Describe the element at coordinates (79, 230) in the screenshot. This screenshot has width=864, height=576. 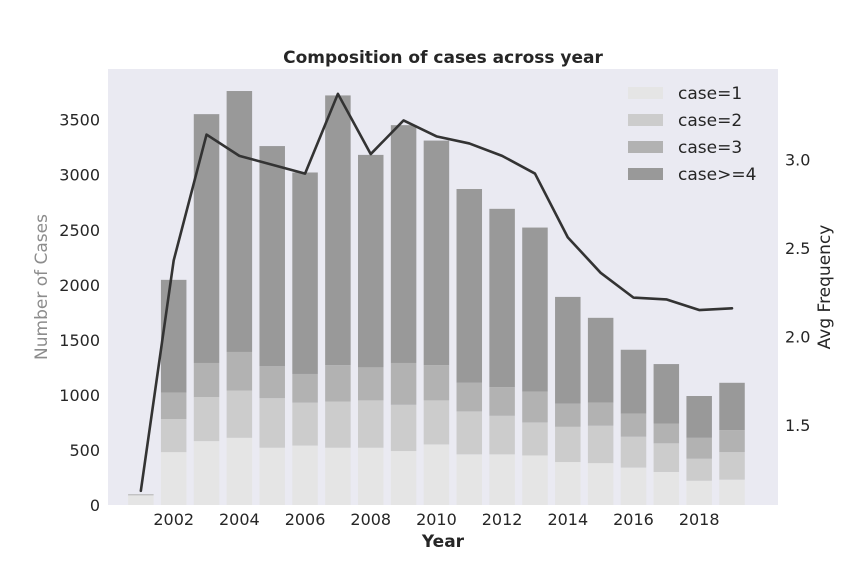
I see `y-tick-label: 2500` at that location.